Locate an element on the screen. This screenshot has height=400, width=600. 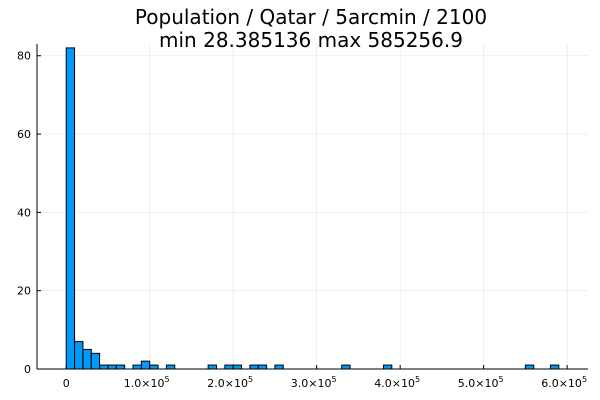
y-tick-label: 40 is located at coordinates (24, 212).